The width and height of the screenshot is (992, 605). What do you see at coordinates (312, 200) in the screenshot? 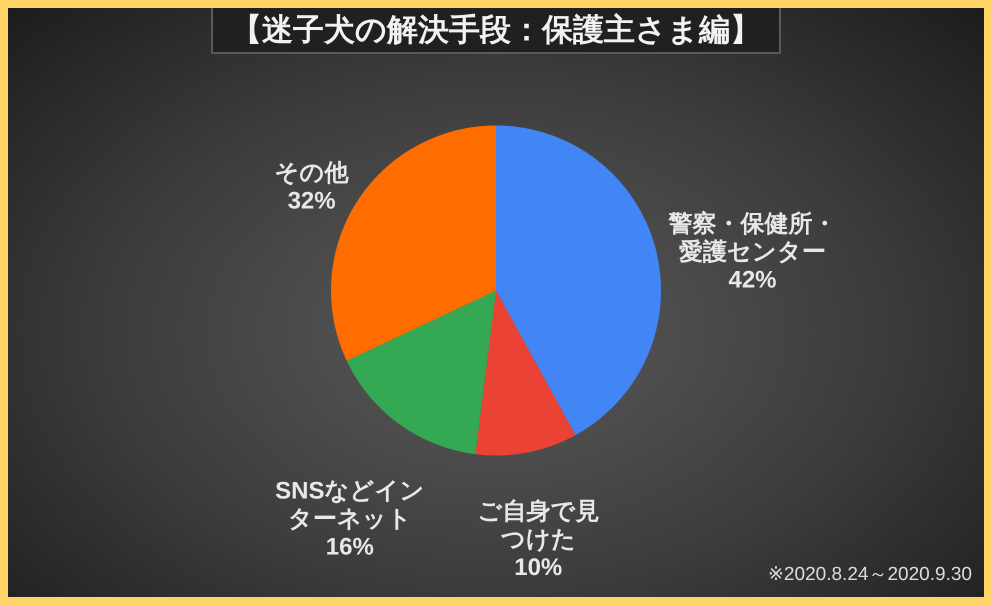
I see `data-label: 32%` at bounding box center [312, 200].